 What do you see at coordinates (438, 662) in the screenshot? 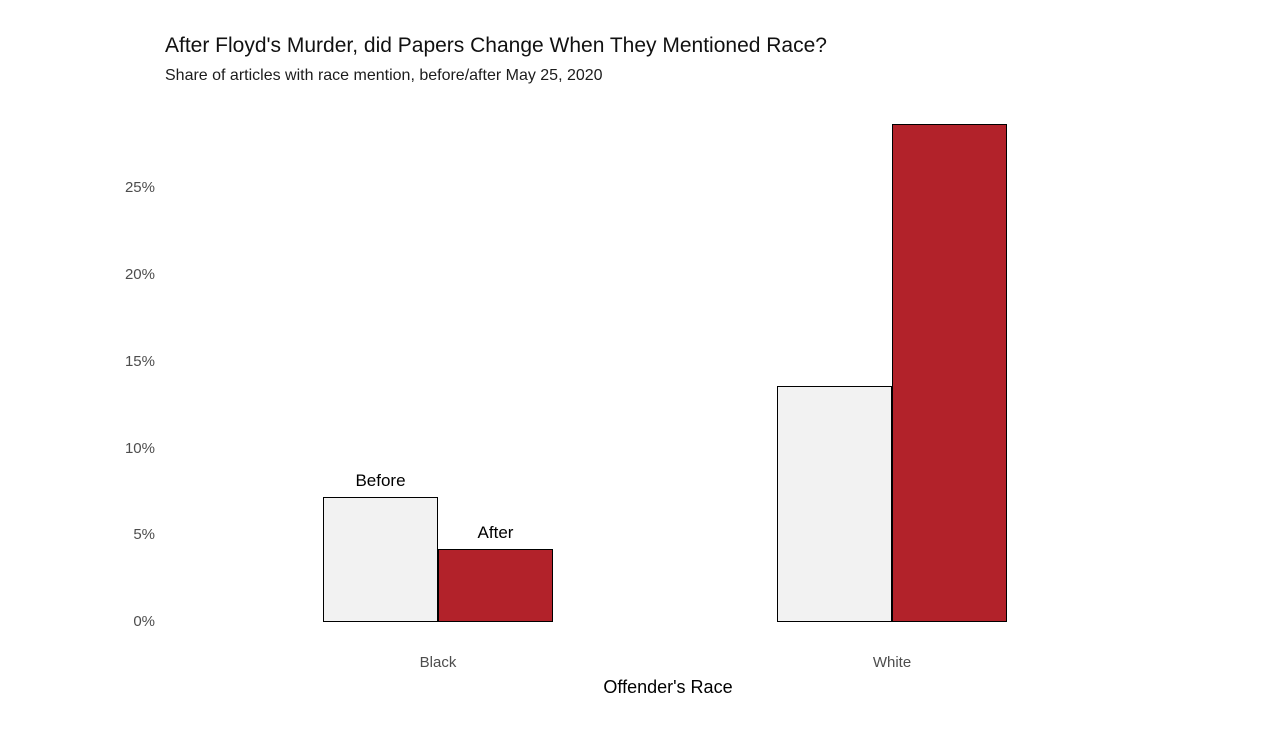
I see `x-category-label-black: Black` at bounding box center [438, 662].